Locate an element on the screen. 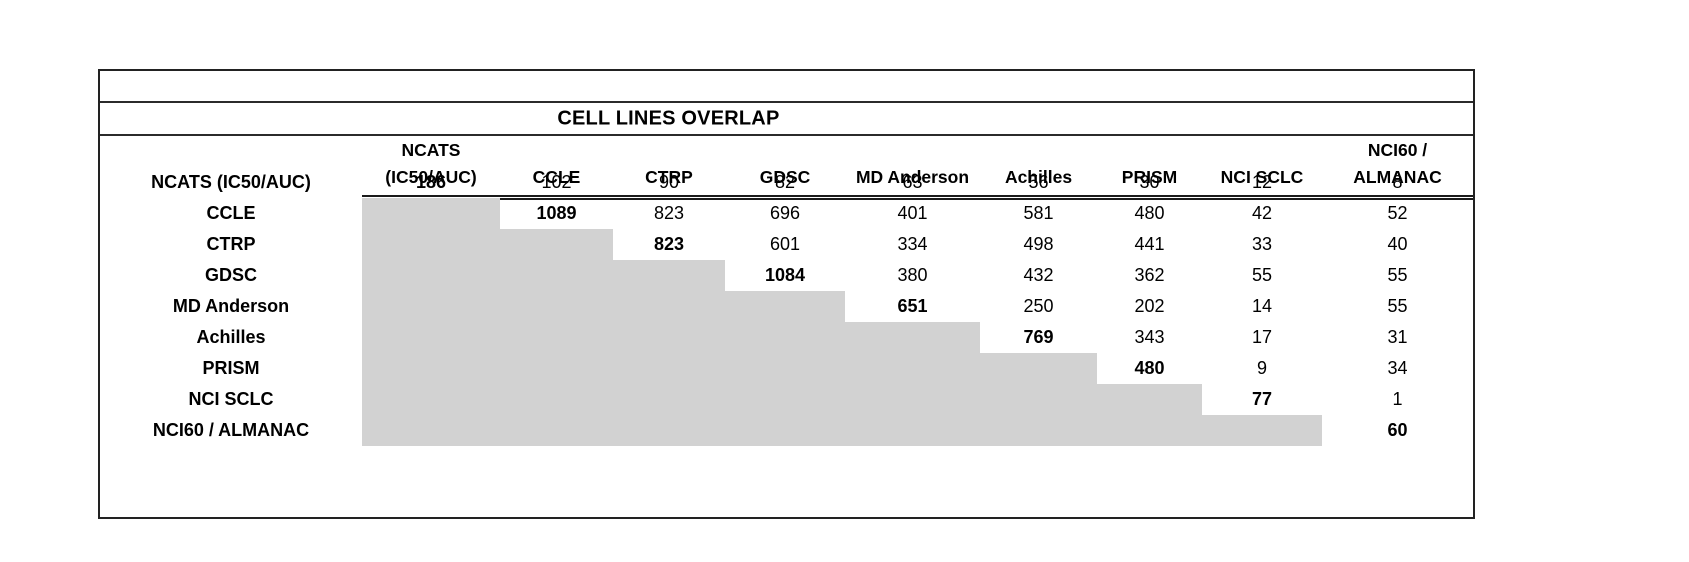 The width and height of the screenshot is (1689, 562). overlap-value-cell: 601 is located at coordinates (785, 244).